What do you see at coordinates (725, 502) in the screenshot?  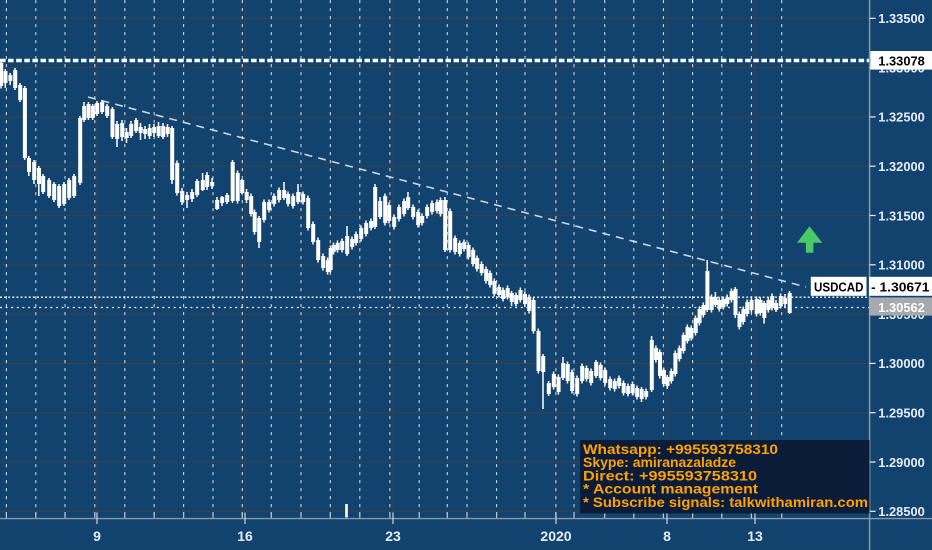 I see `svg-text:* Subscribe signals: talkwitha: * Subscribe signals: talkwithamiran.com` at bounding box center [725, 502].